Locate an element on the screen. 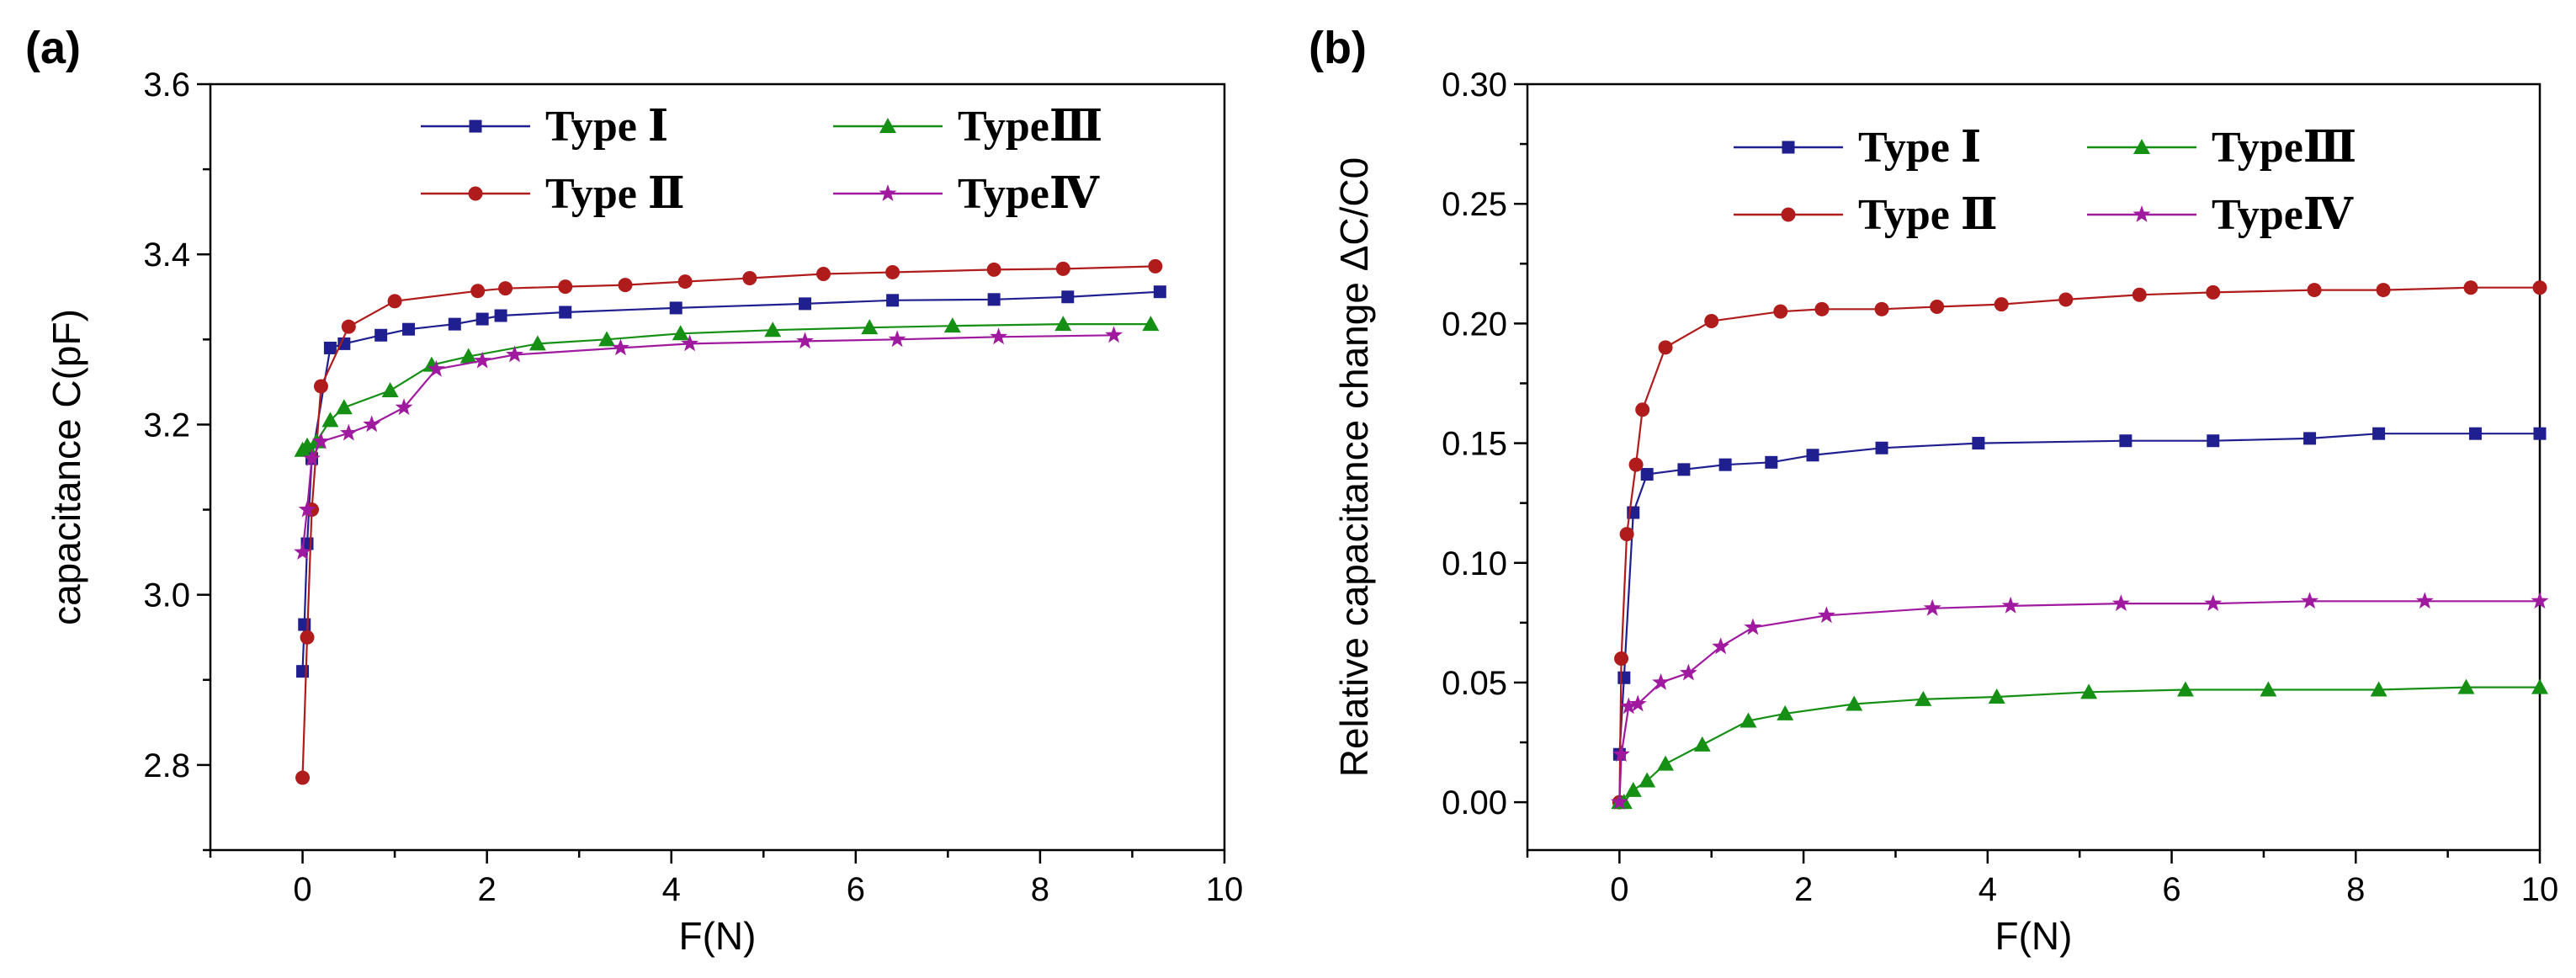  legend-label: TypeⅢ is located at coordinates (2284, 148).